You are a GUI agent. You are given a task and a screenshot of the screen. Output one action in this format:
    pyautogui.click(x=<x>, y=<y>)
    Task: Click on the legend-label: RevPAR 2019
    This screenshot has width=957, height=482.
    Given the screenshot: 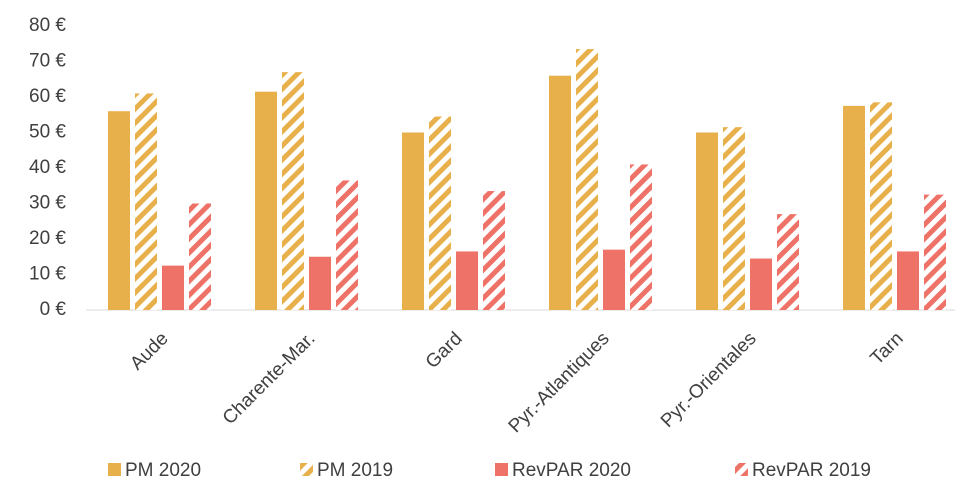 What is the action you would take?
    pyautogui.click(x=811, y=470)
    